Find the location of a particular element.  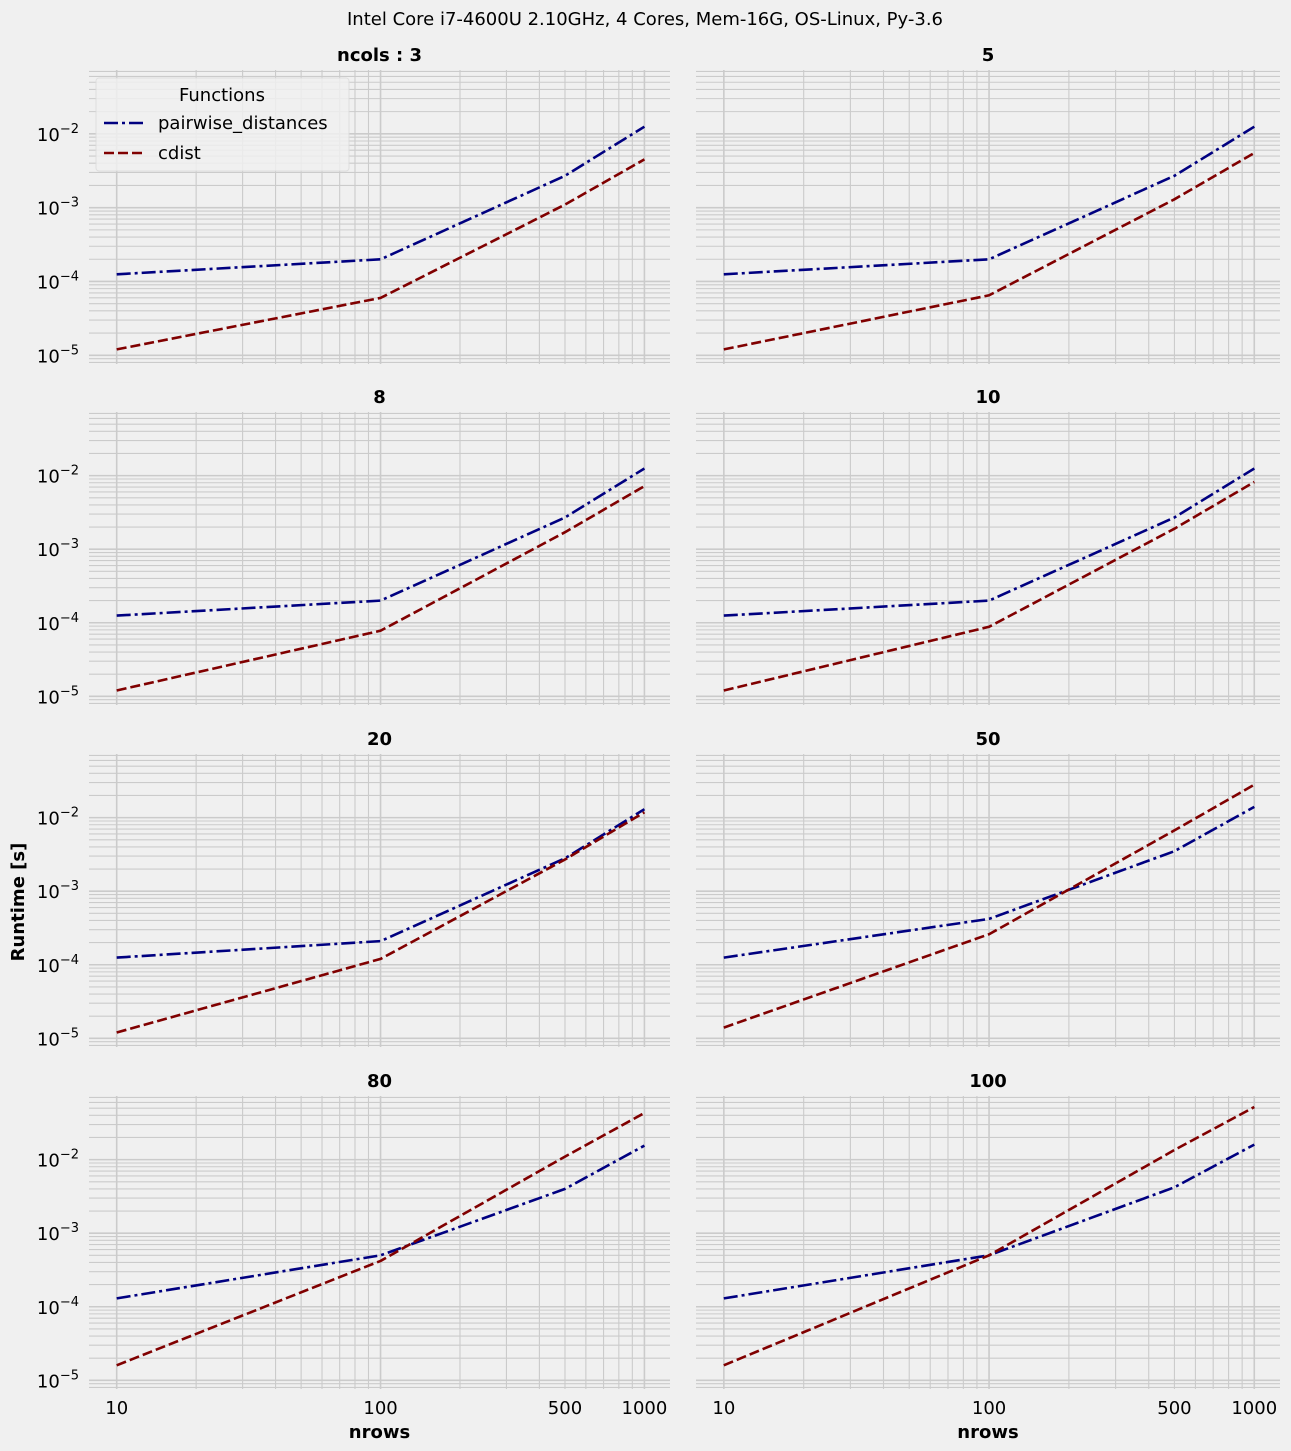

panel-1: ncols : 310−510−410−310−2 is located at coordinates (353, 206).